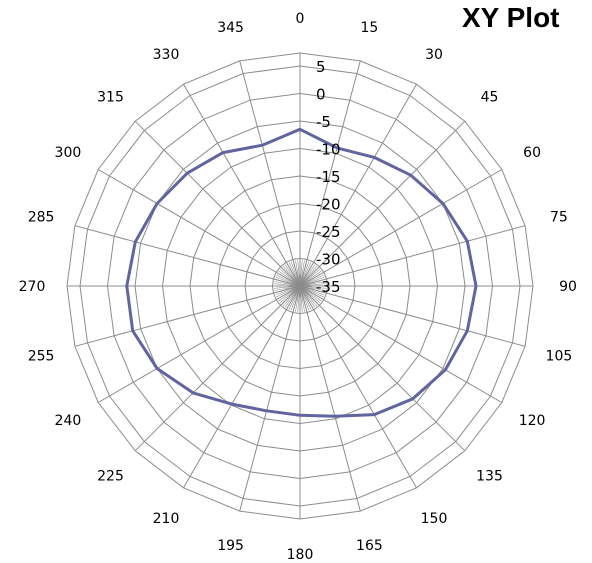 Image resolution: width=592 pixels, height=563 pixels. What do you see at coordinates (559, 218) in the screenshot?
I see `angle-label: 75` at bounding box center [559, 218].